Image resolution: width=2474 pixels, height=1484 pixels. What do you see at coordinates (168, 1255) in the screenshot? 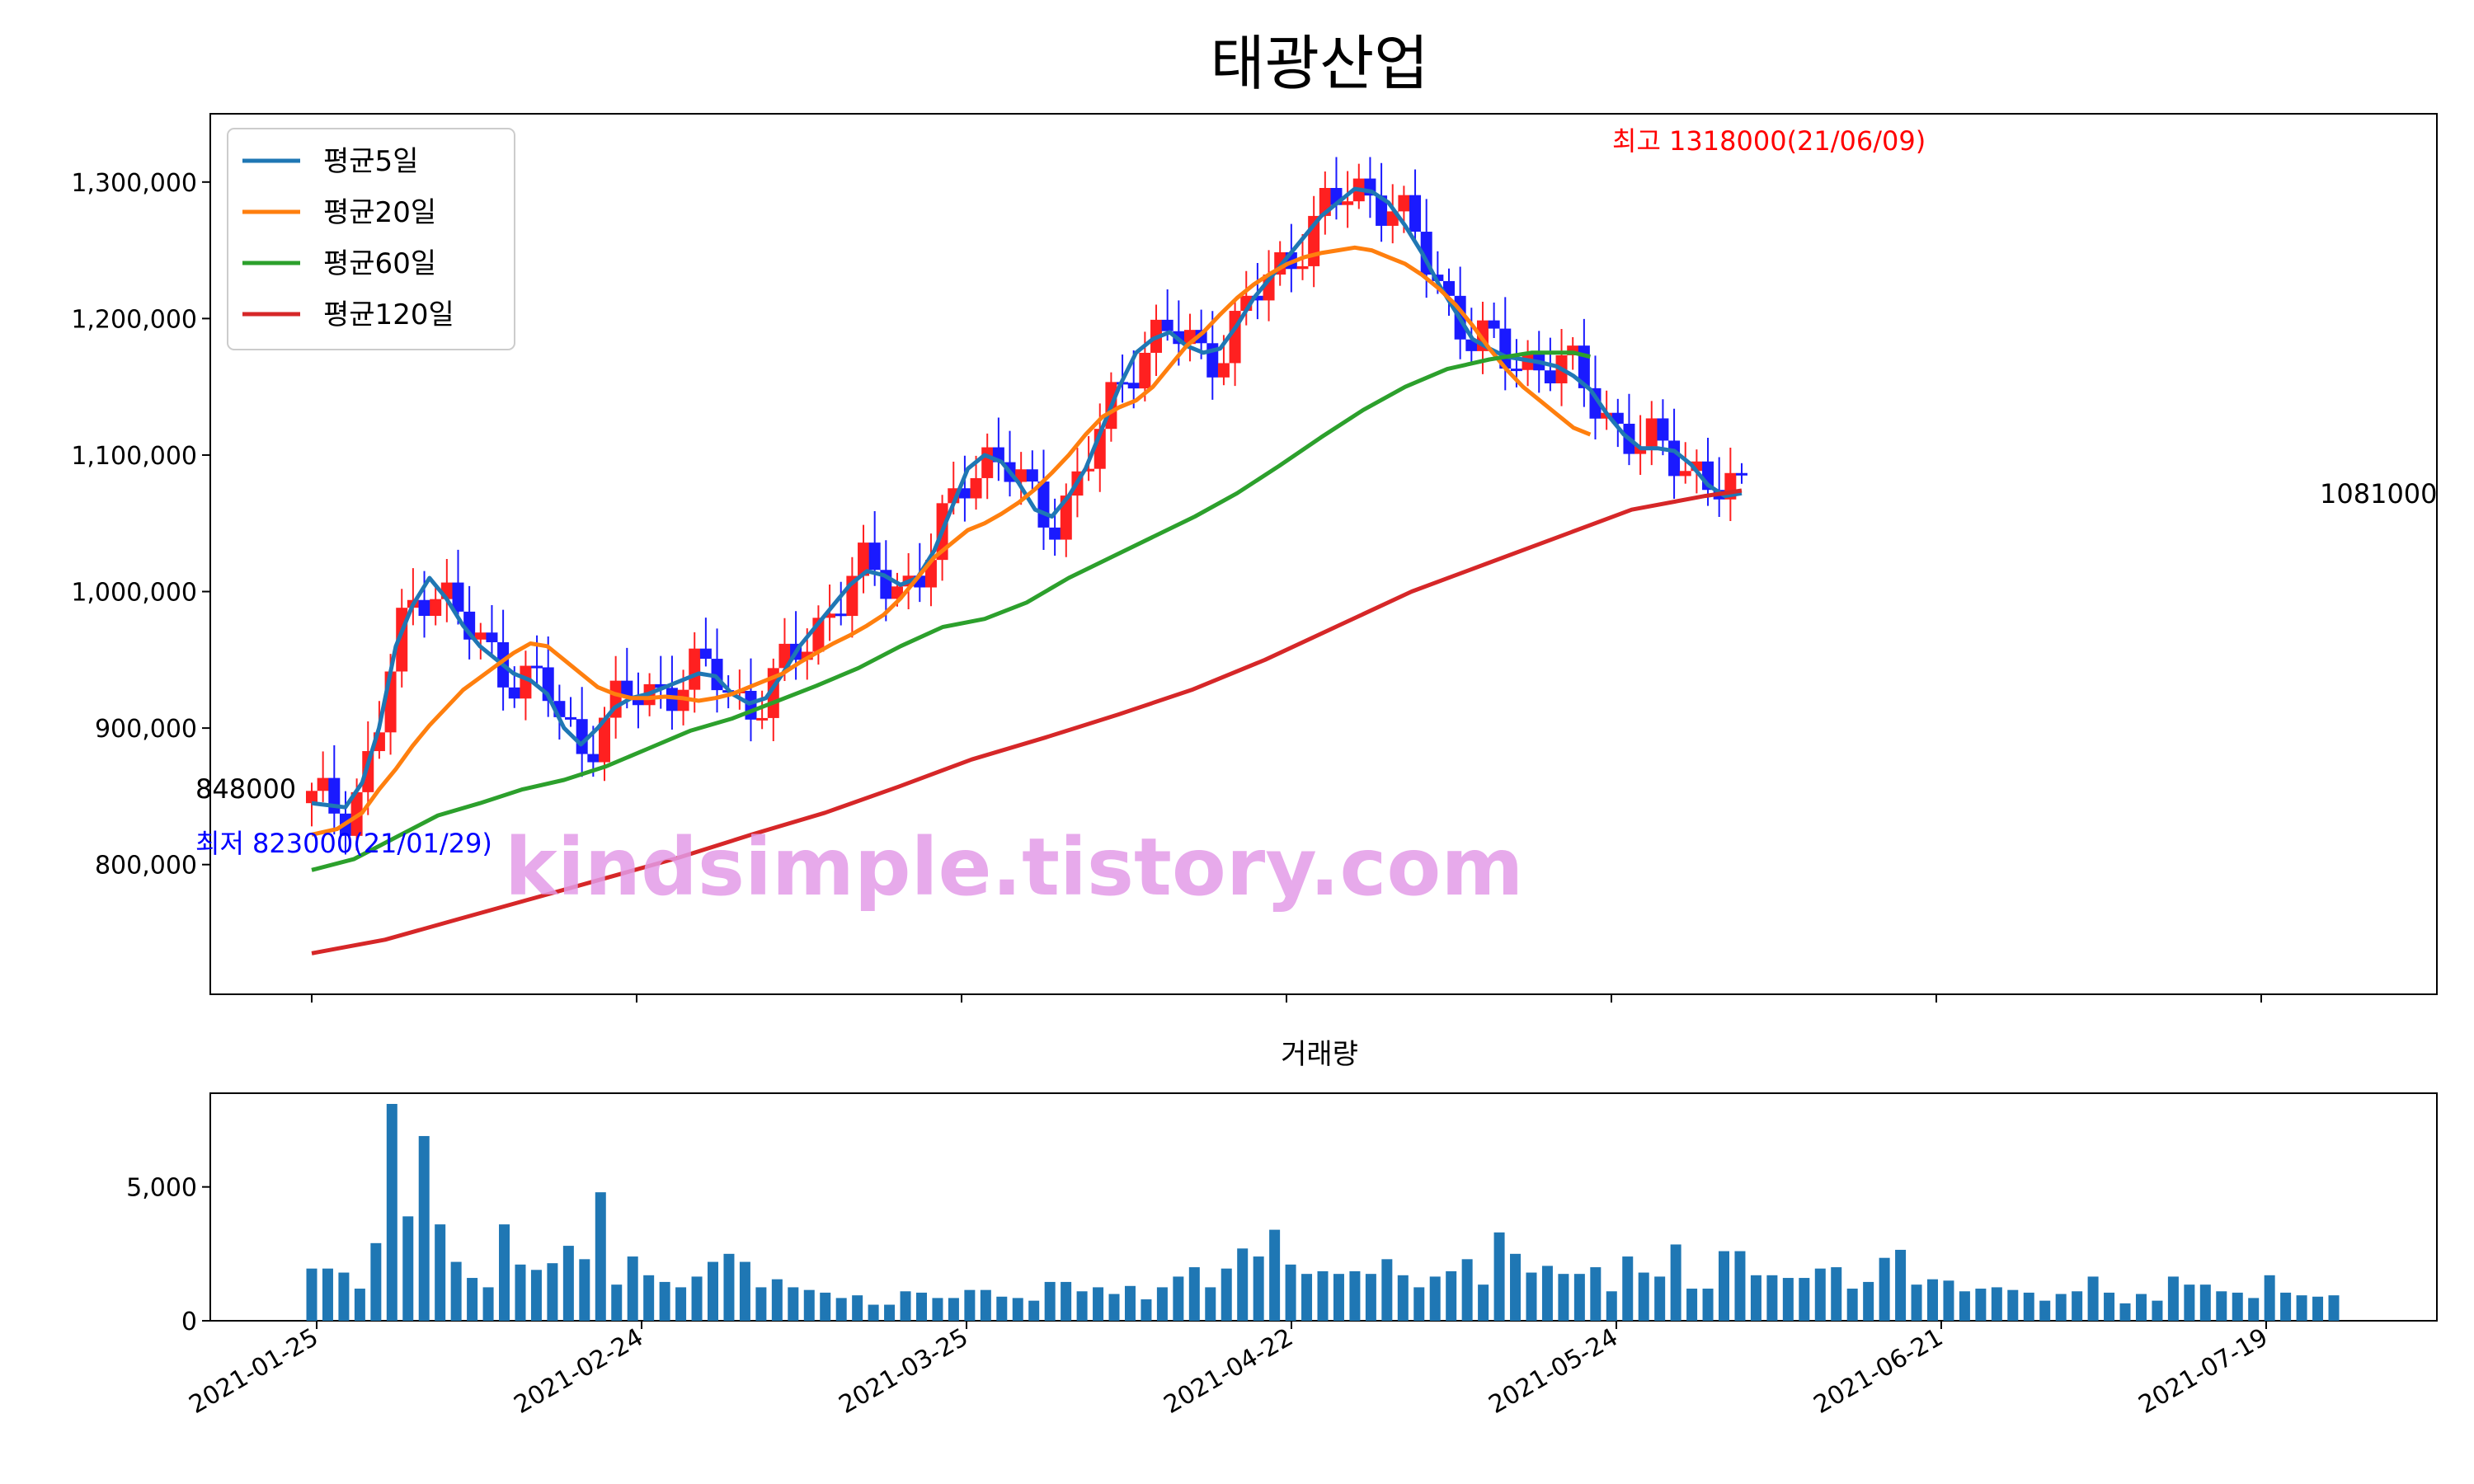
I see `volume-y-axis: 0 5,000` at bounding box center [168, 1255].